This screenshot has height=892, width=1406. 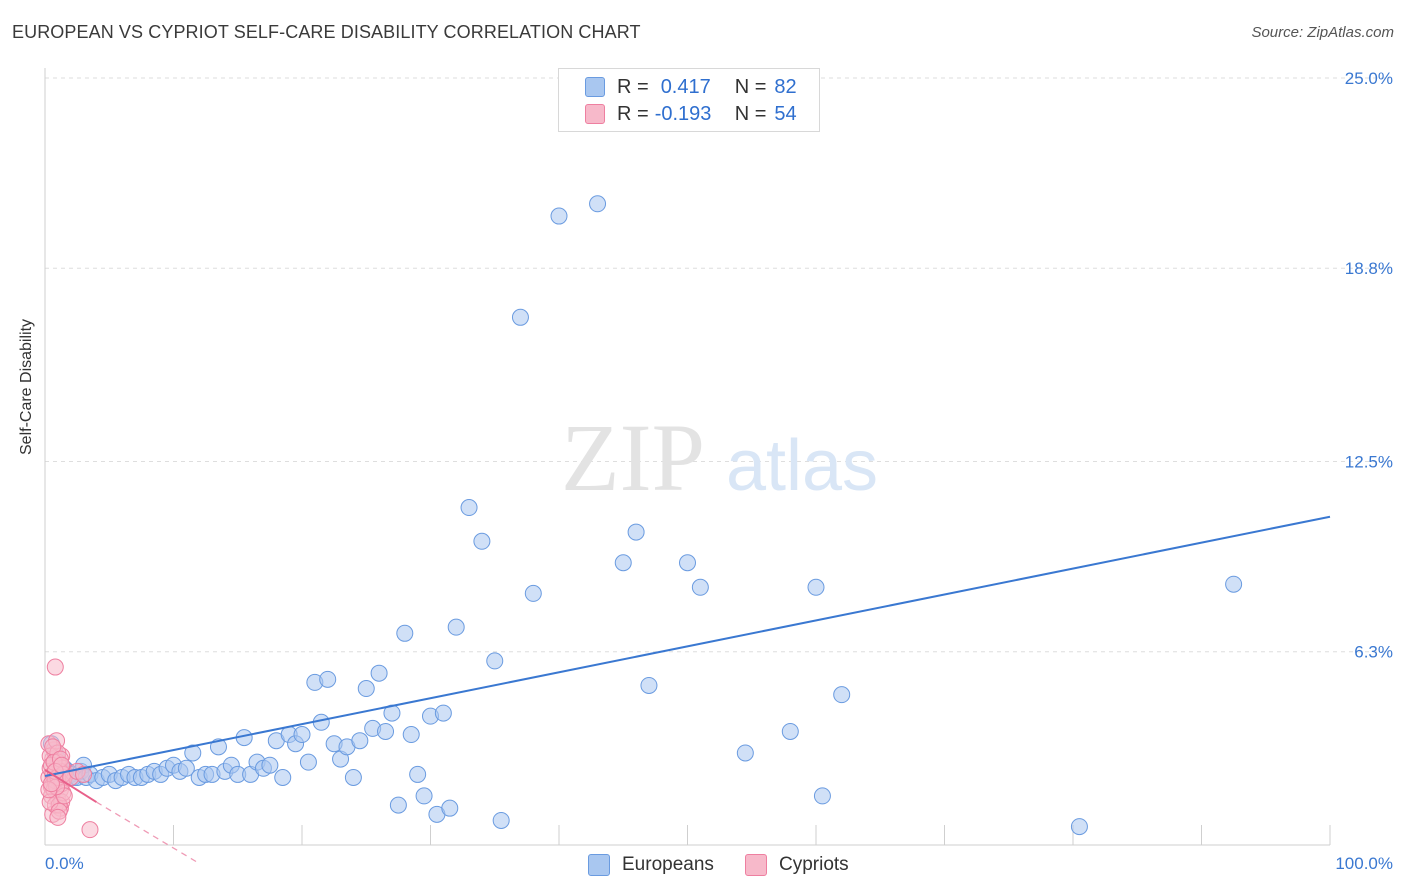 I want to click on watermark-atlas: atlas, so click(x=802, y=466).